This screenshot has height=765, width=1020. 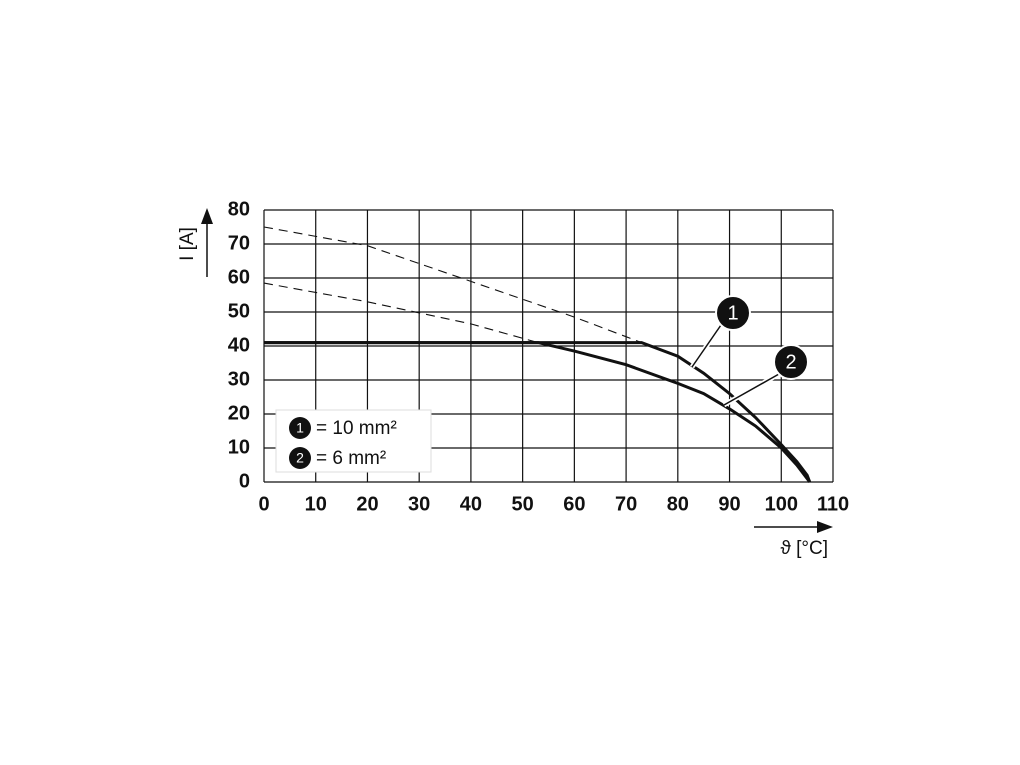 I want to click on y-tick-label: 70, so click(x=239, y=243).